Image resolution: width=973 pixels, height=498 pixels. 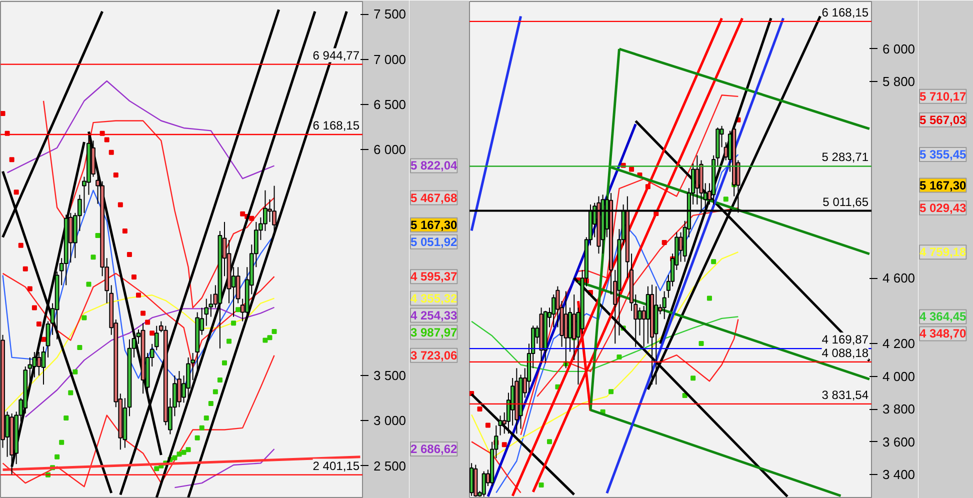 What do you see at coordinates (434, 277) in the screenshot?
I see `text: 4 595,37` at bounding box center [434, 277].